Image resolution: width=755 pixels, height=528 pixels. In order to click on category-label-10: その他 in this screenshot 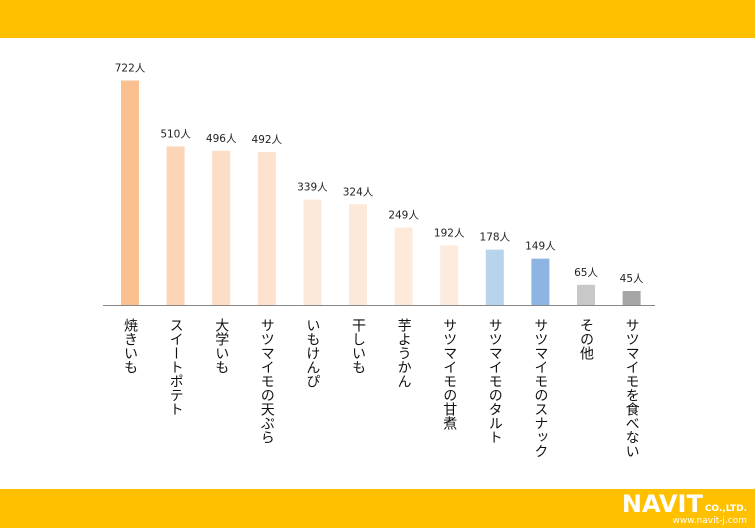, I will do `click(586, 339)`.